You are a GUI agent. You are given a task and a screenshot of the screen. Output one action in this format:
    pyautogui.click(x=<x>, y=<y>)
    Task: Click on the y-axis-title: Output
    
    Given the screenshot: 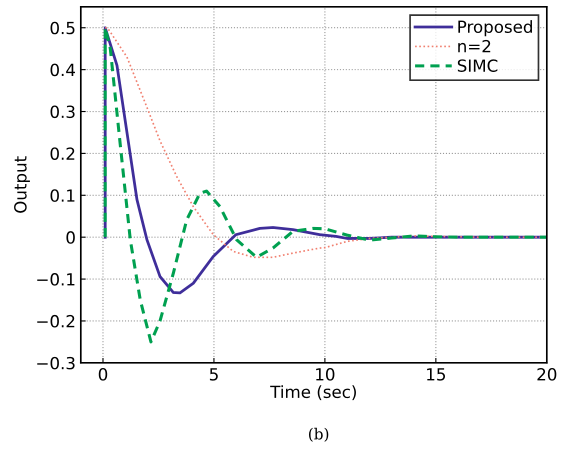 What is the action you would take?
    pyautogui.click(x=22, y=184)
    